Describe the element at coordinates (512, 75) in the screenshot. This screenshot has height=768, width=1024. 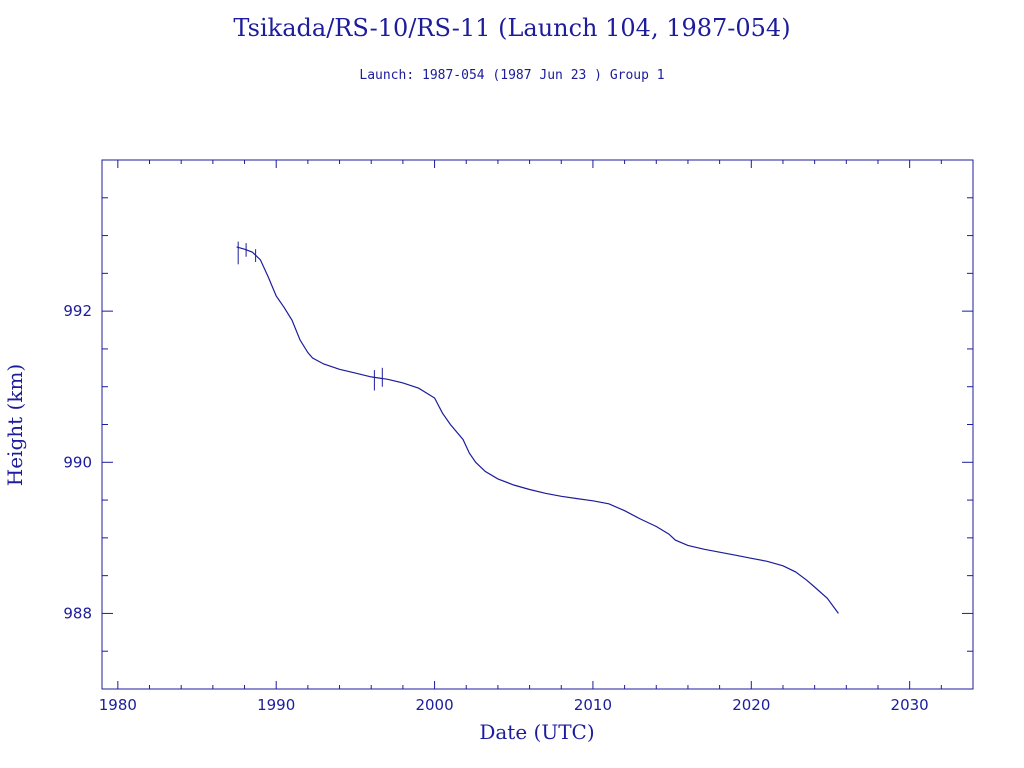
I see `chart-subtitle: Launch: 1987-054 (1987 Jun 23 ) Group 1` at that location.